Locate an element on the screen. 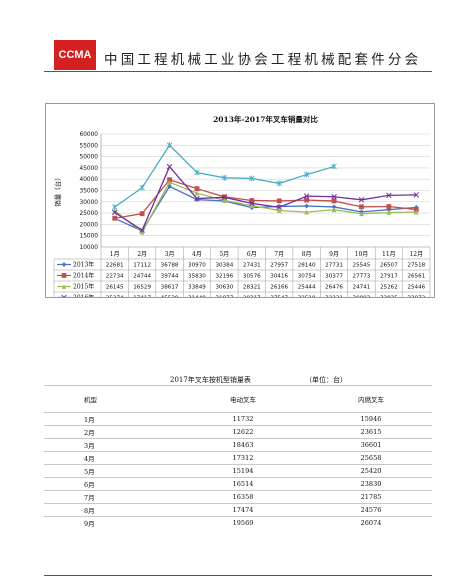 The image size is (459, 583). y-axis-label: 销量（台） is located at coordinates (57, 190).